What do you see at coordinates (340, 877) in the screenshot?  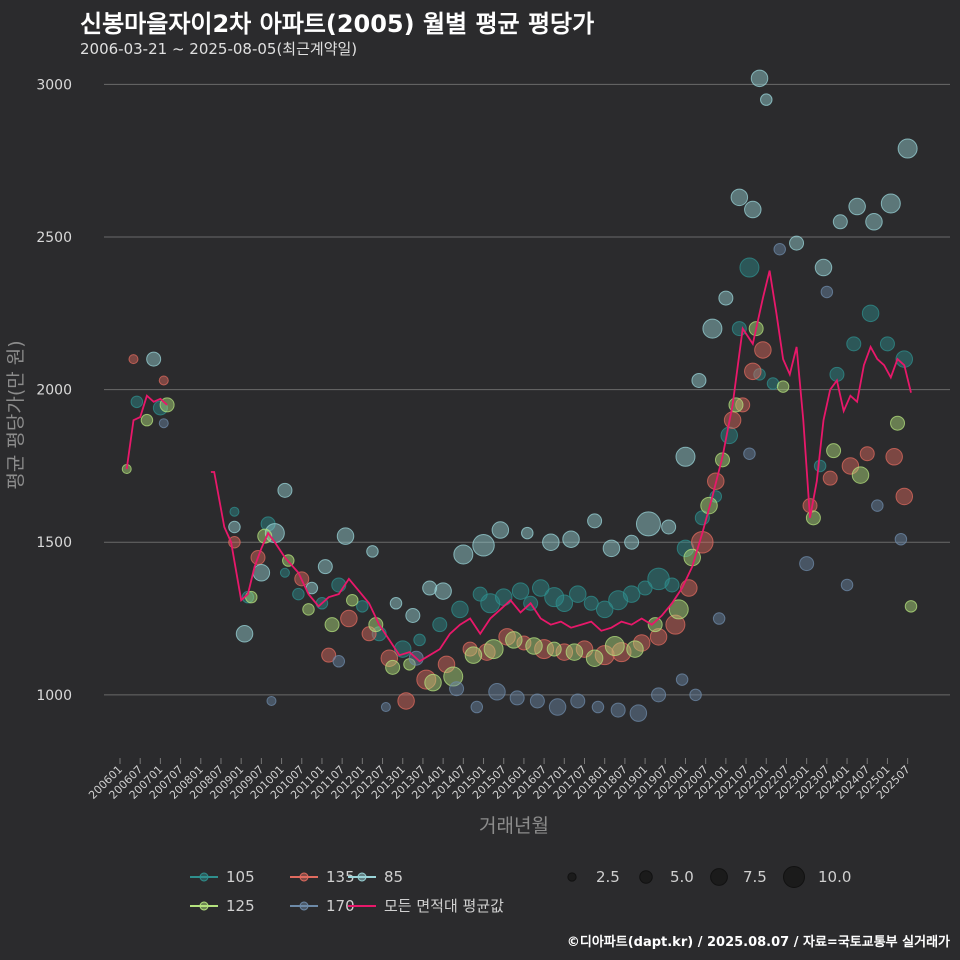 I see `legend-label: 135` at bounding box center [340, 877].